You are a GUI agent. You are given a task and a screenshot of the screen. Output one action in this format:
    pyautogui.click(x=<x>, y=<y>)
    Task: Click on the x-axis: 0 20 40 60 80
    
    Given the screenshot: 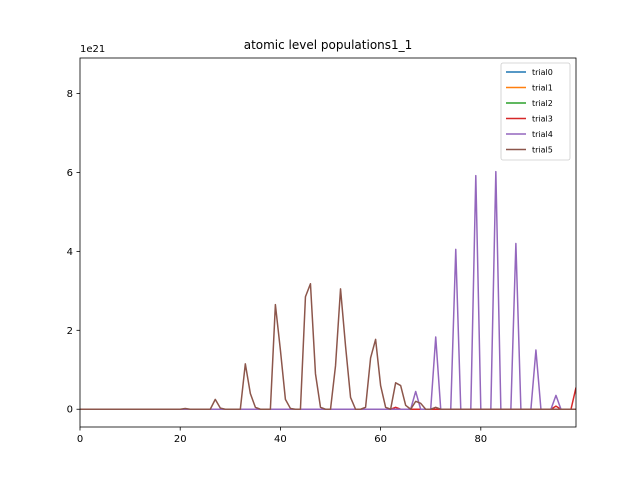 What is the action you would take?
    pyautogui.click(x=282, y=436)
    